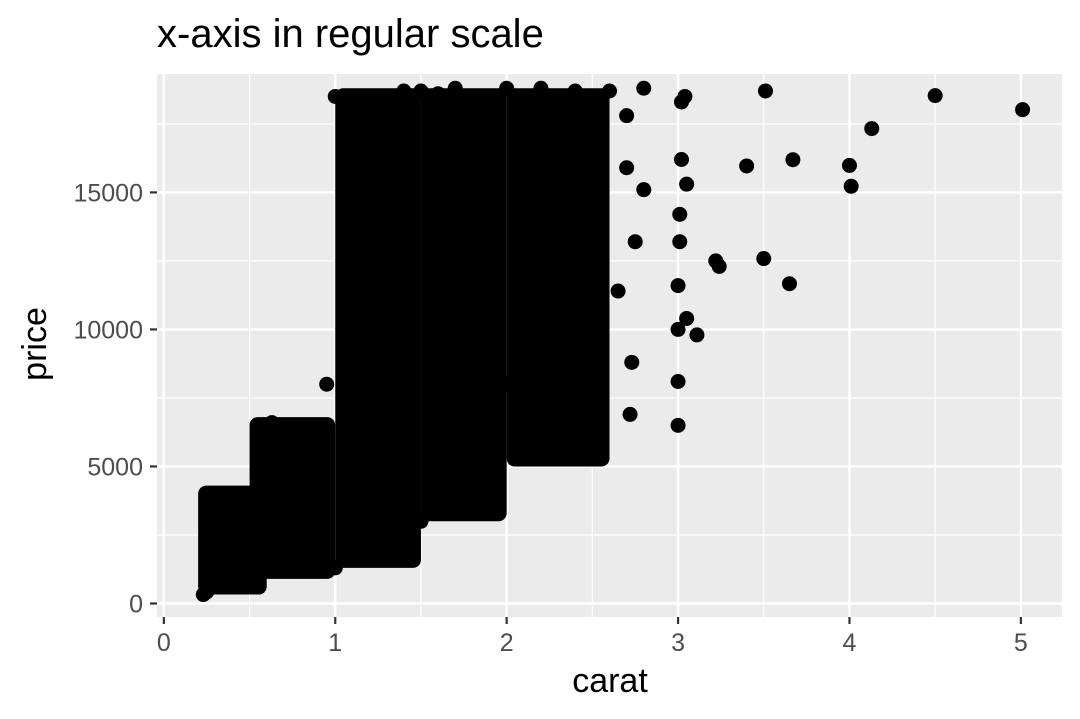 This screenshot has width=1080, height=719. What do you see at coordinates (850, 643) in the screenshot?
I see `x-tick-label: 4` at bounding box center [850, 643].